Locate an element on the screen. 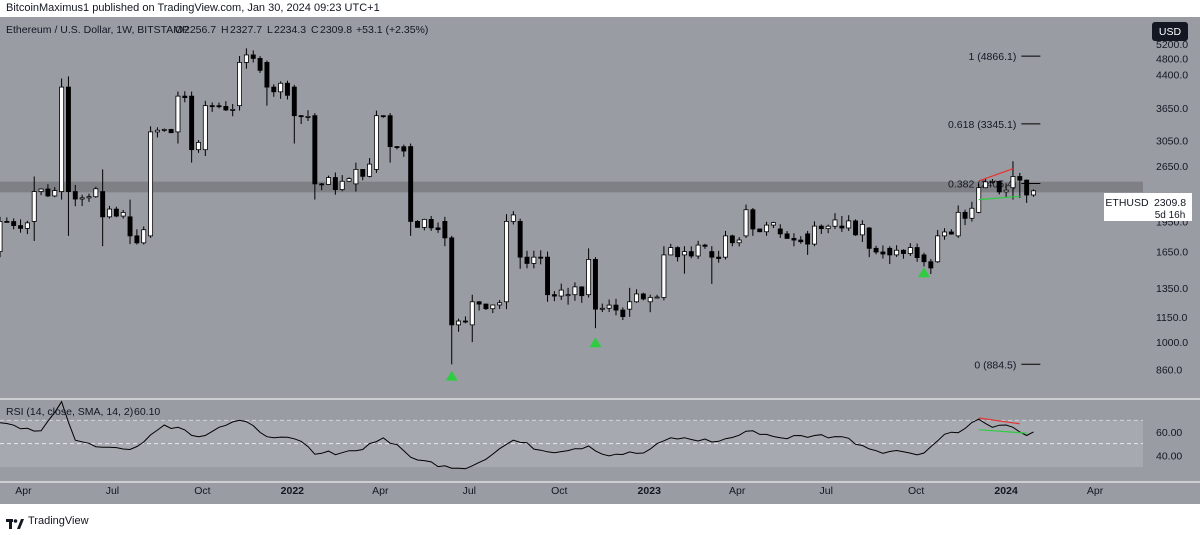 Image resolution: width=1200 pixels, height=535 pixels. ohlc-change: +53.1 (+2.35%) is located at coordinates (392, 30).